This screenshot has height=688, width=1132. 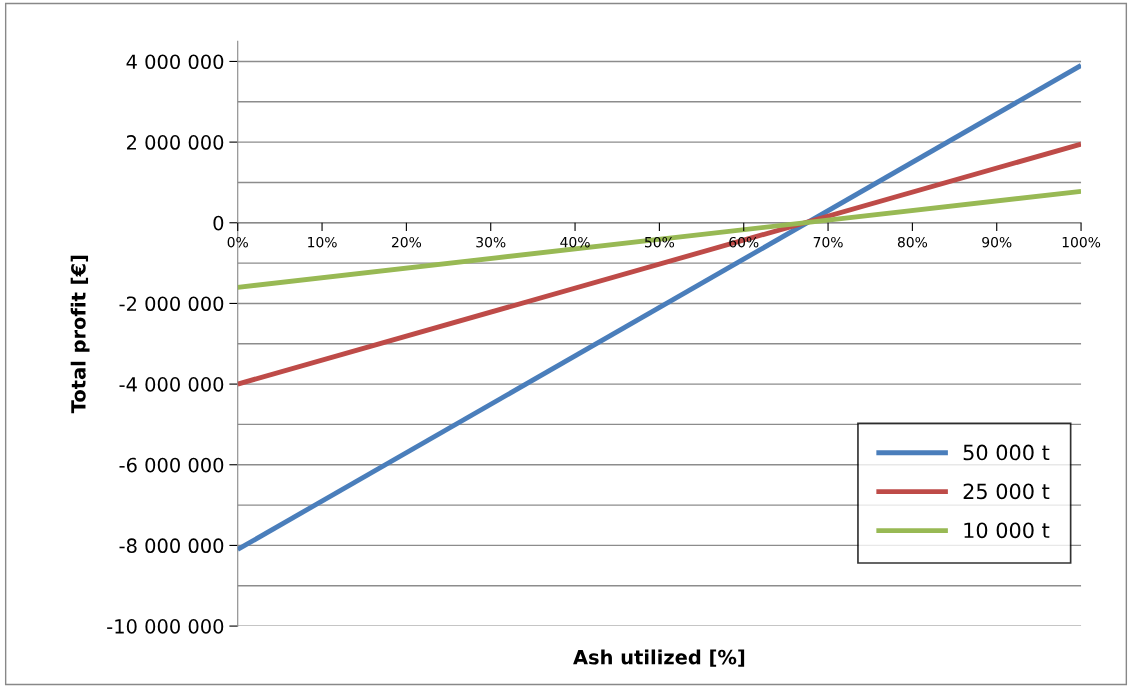 I want to click on y-tick-label: -4 000 000, so click(x=171, y=384).